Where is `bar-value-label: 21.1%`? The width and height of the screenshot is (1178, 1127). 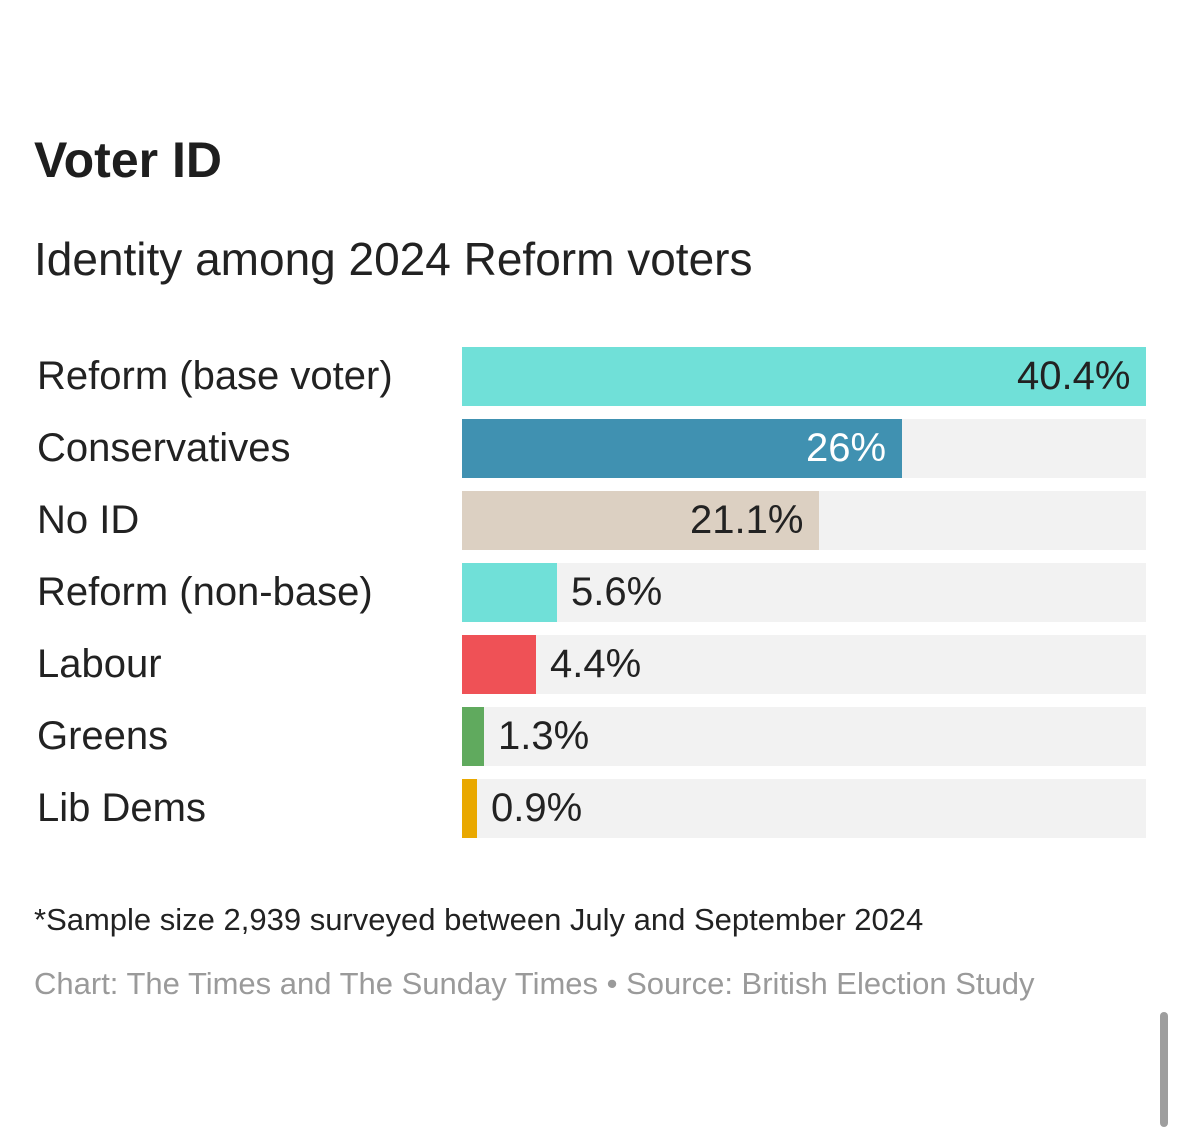 bar-value-label: 21.1% is located at coordinates (747, 520).